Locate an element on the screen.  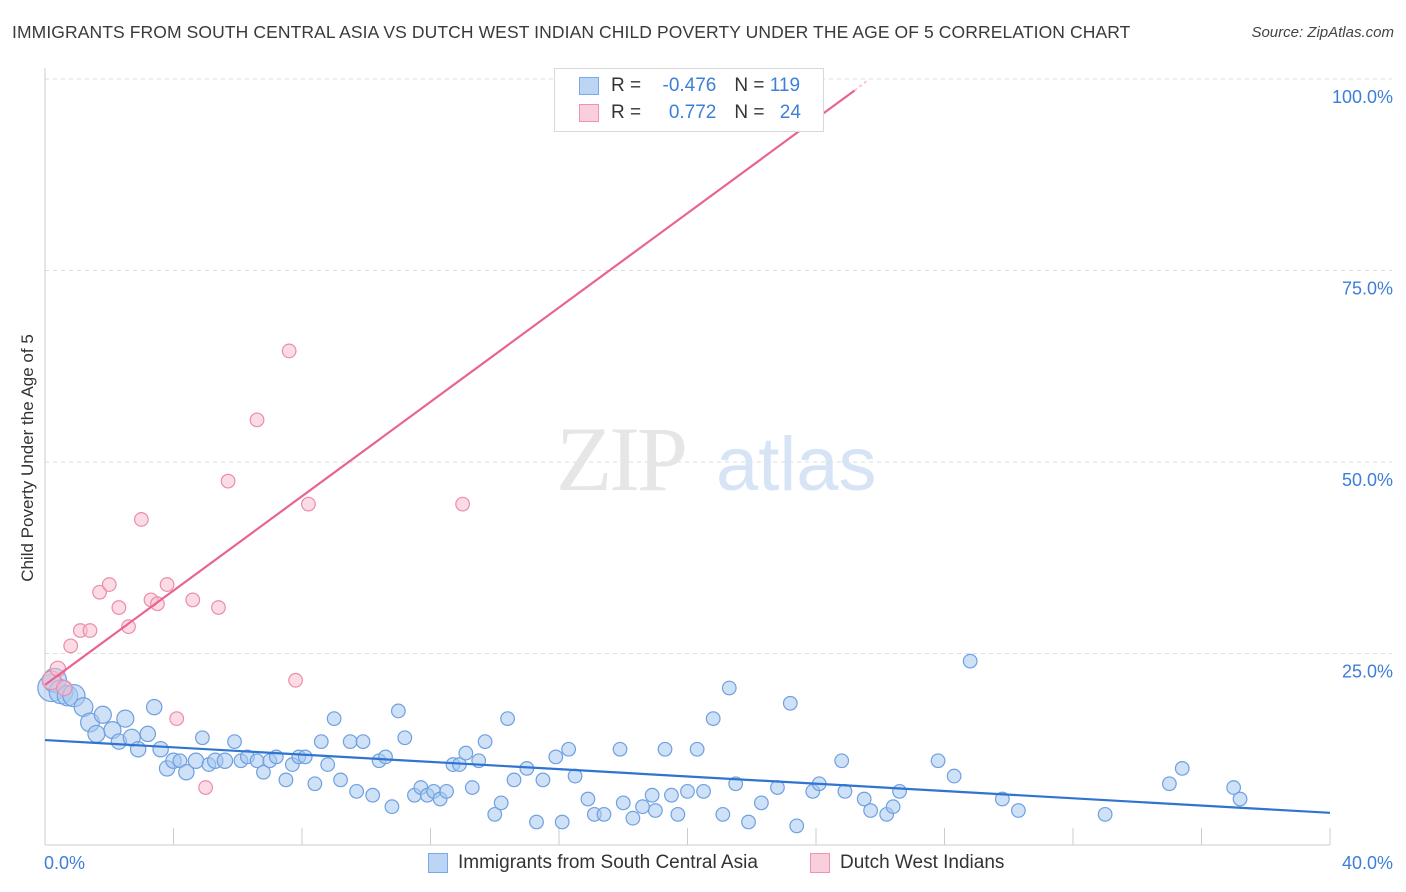
bottom-legend-label: Immigrants from South Central Asia is located at coordinates (608, 862).